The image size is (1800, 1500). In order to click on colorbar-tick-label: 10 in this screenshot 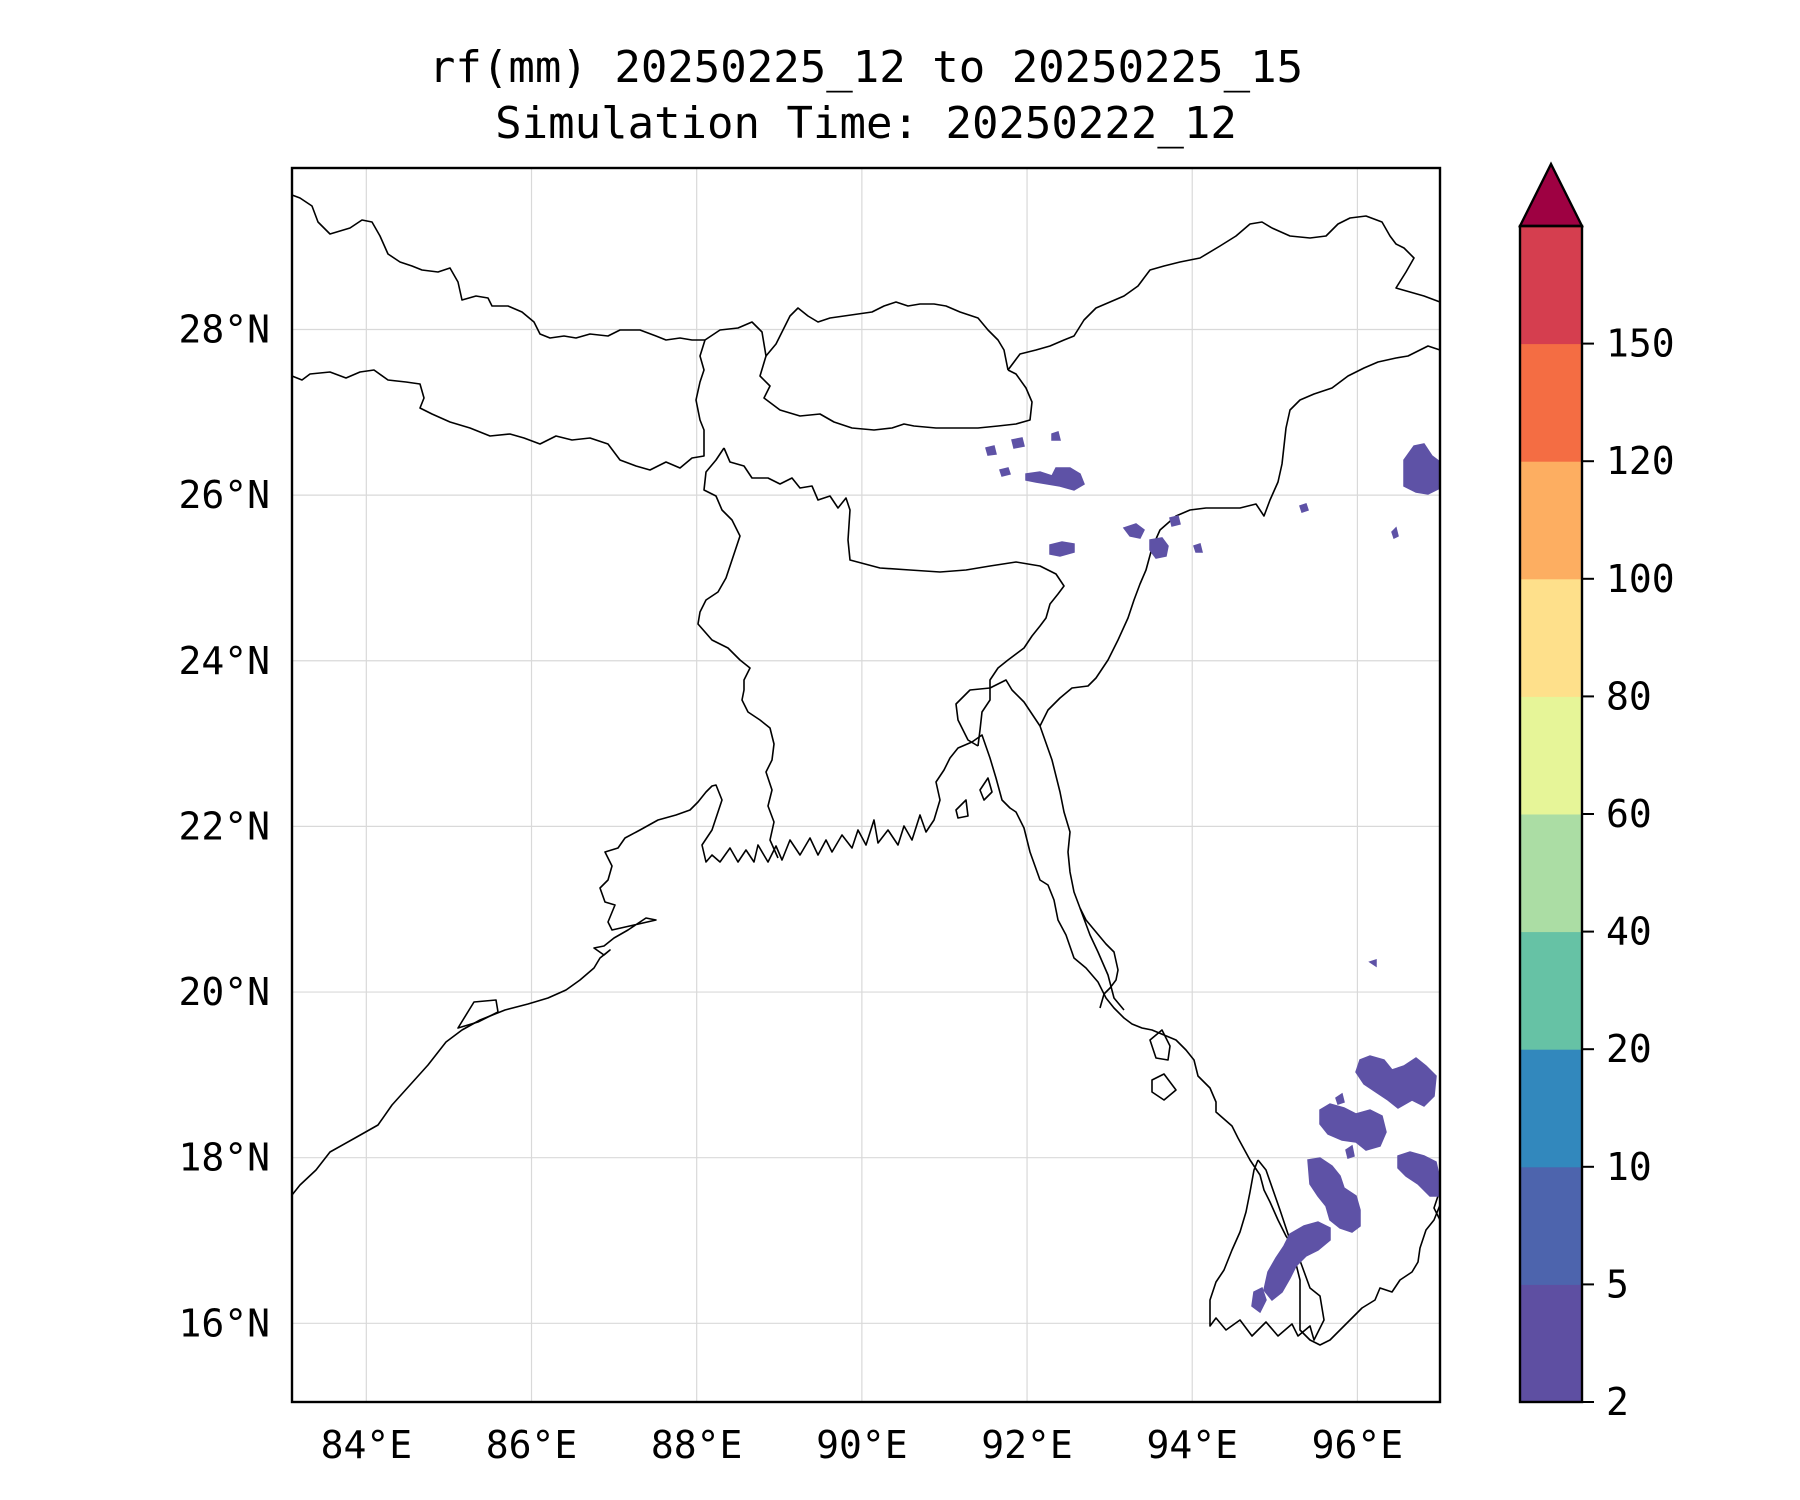, I will do `click(1629, 1167)`.